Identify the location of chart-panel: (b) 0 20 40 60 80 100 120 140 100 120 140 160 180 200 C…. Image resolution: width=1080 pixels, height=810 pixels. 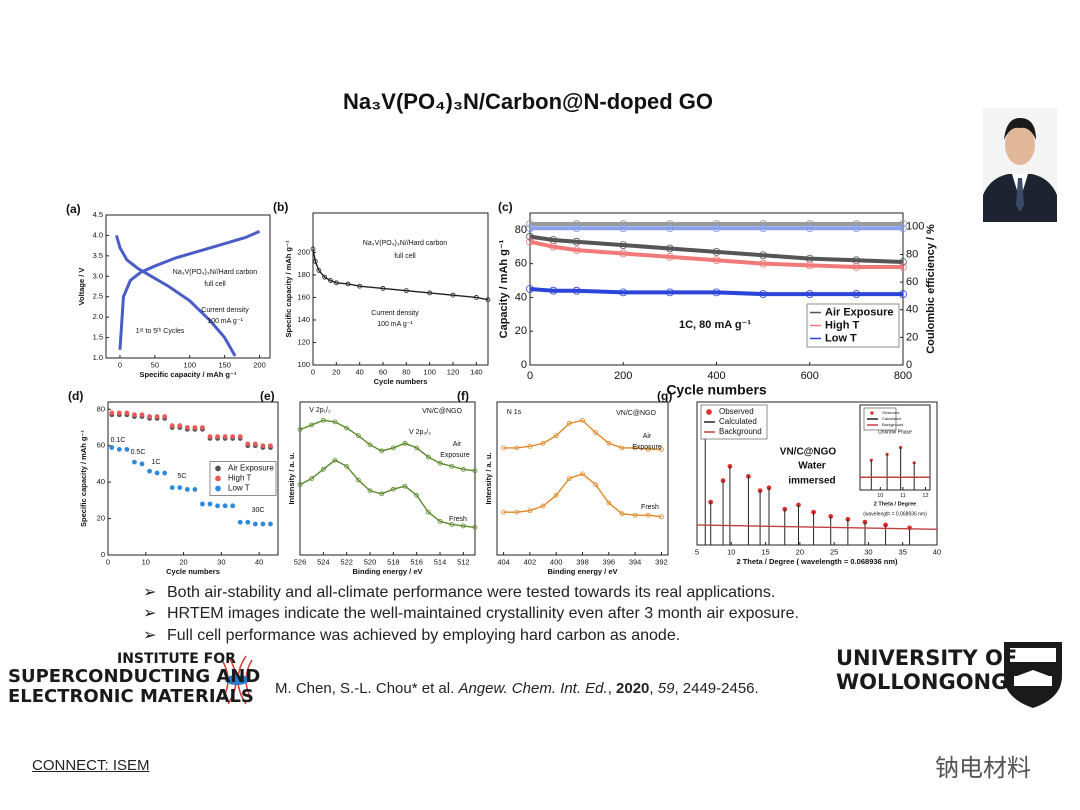
(382, 293).